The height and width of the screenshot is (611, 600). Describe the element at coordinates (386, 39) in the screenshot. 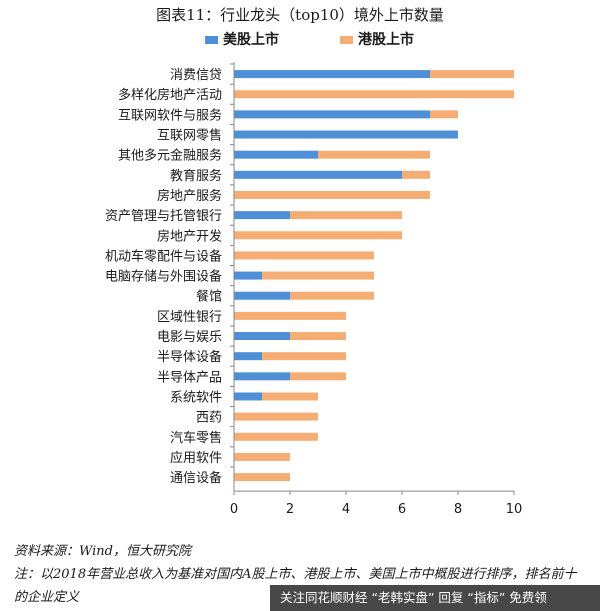

I see `legend-label: 港股上市` at that location.